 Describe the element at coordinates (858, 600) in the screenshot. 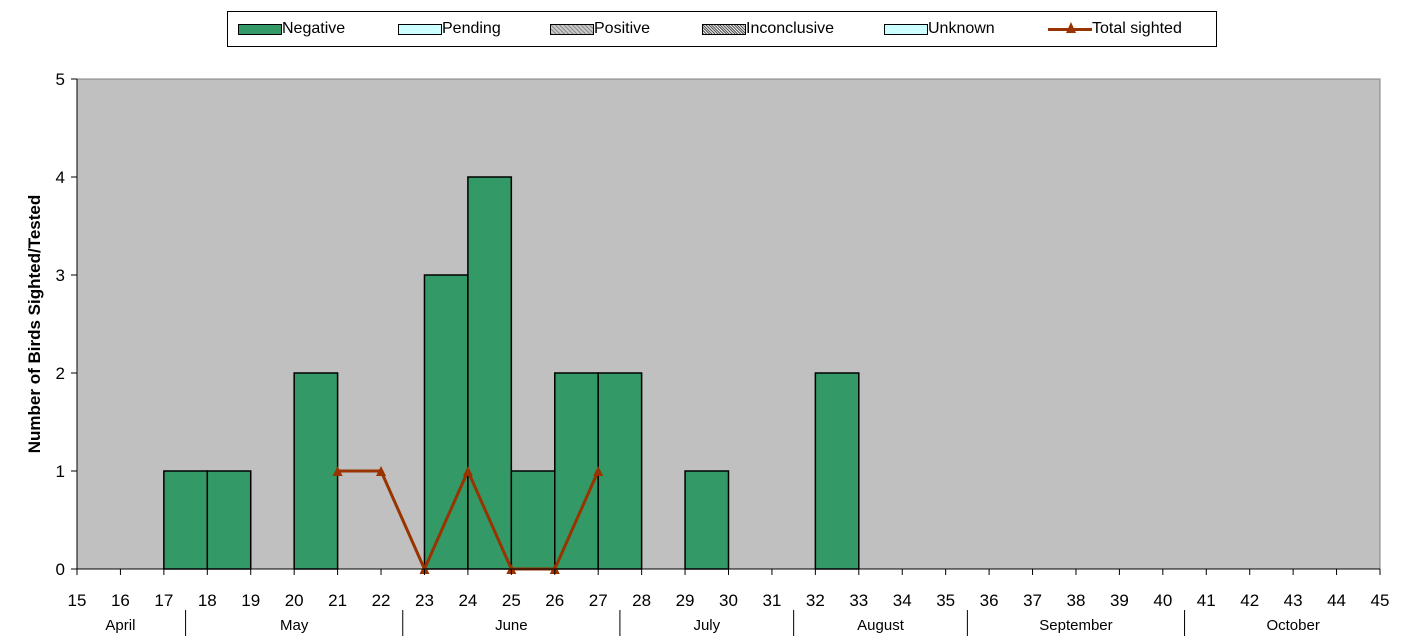

I see `x-tick-label: 33` at that location.